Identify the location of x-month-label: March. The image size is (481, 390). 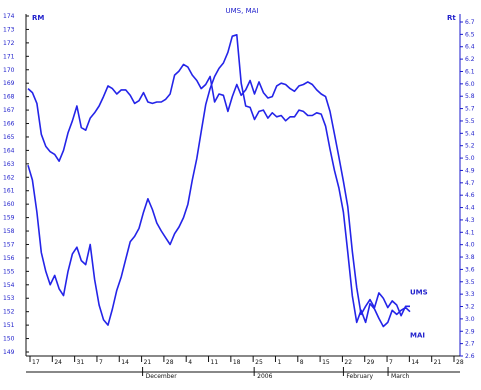
(400, 376).